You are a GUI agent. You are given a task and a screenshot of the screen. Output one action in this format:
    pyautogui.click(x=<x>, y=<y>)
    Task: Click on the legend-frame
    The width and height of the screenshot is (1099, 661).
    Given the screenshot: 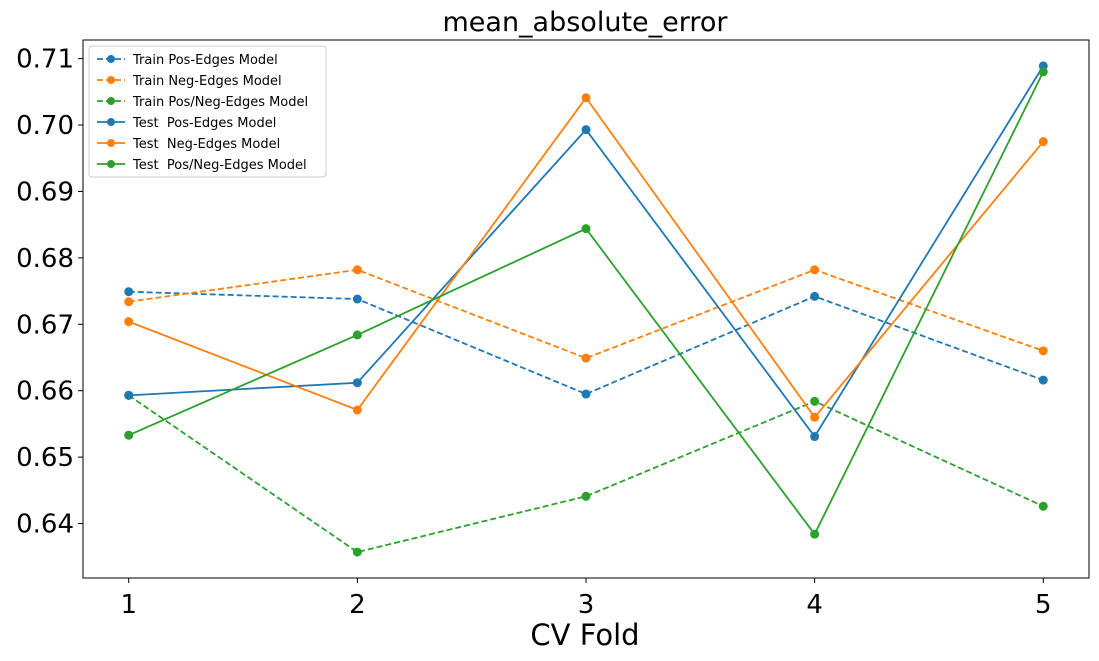 What is the action you would take?
    pyautogui.click(x=207, y=111)
    